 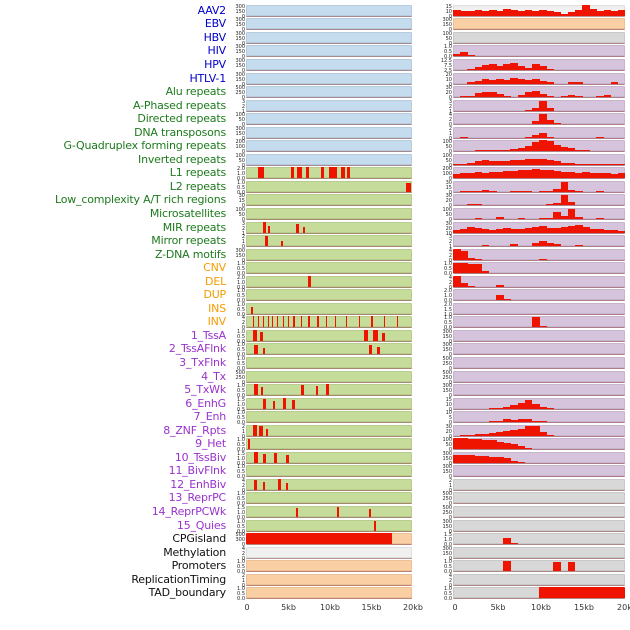 What do you see at coordinates (197, 186) in the screenshot?
I see `row-label: L2 repeats` at bounding box center [197, 186].